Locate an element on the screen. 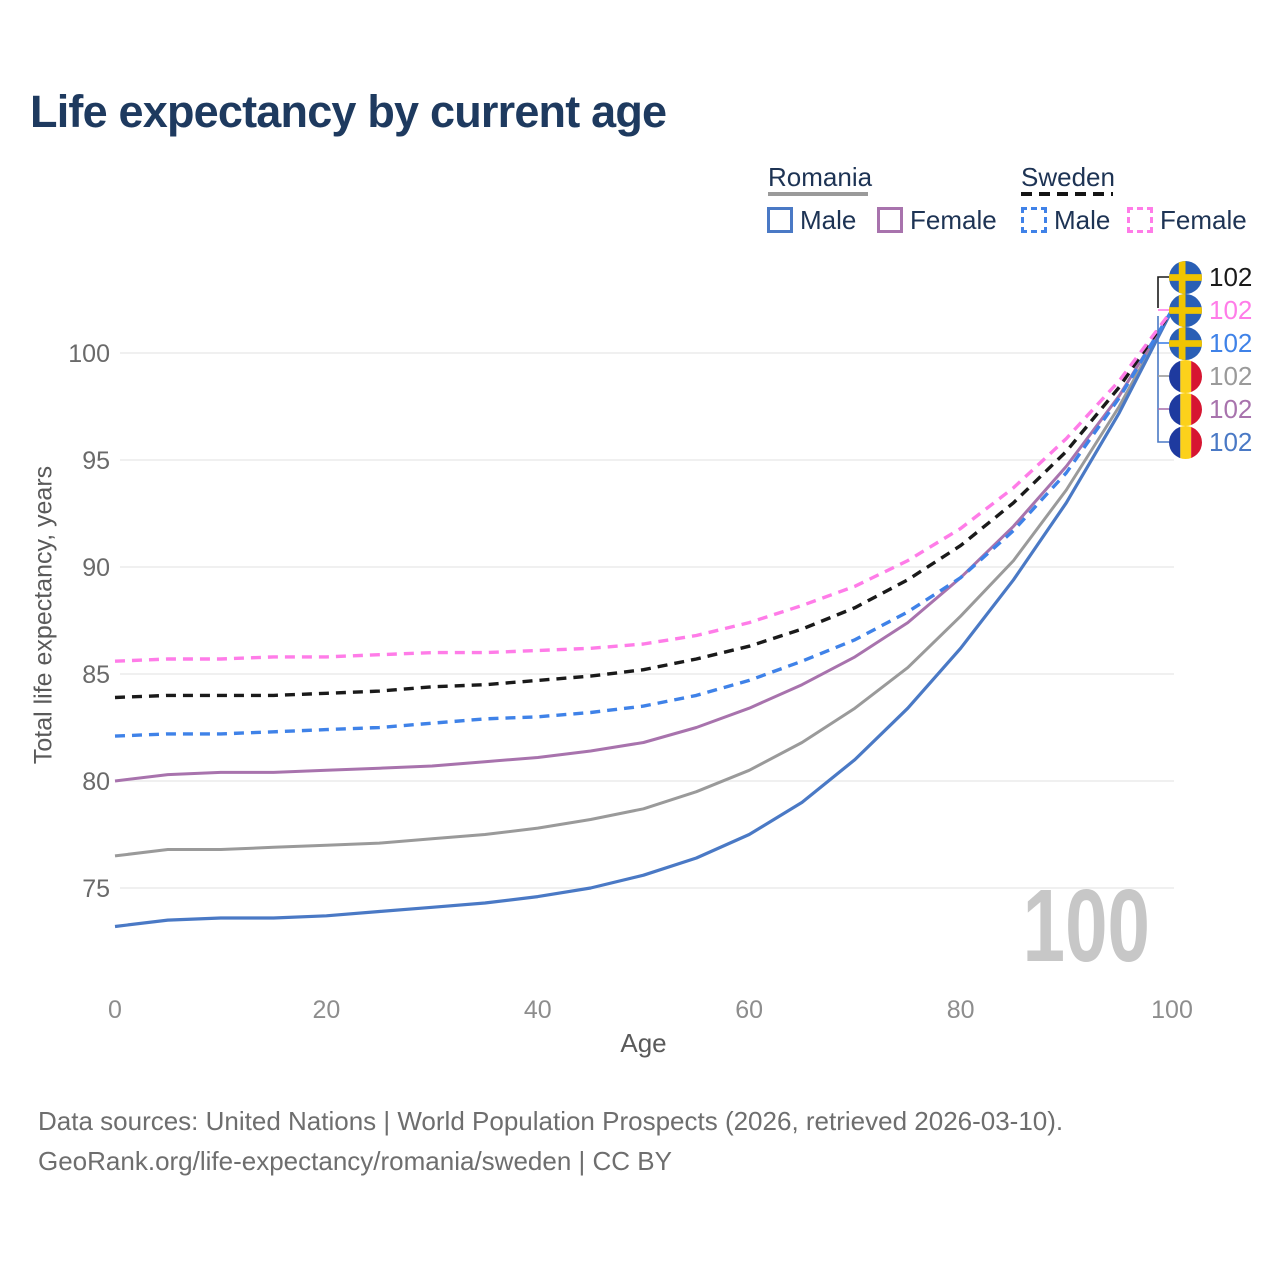 The width and height of the screenshot is (1280, 1280). x-tick-label: 20 is located at coordinates (326, 1010).